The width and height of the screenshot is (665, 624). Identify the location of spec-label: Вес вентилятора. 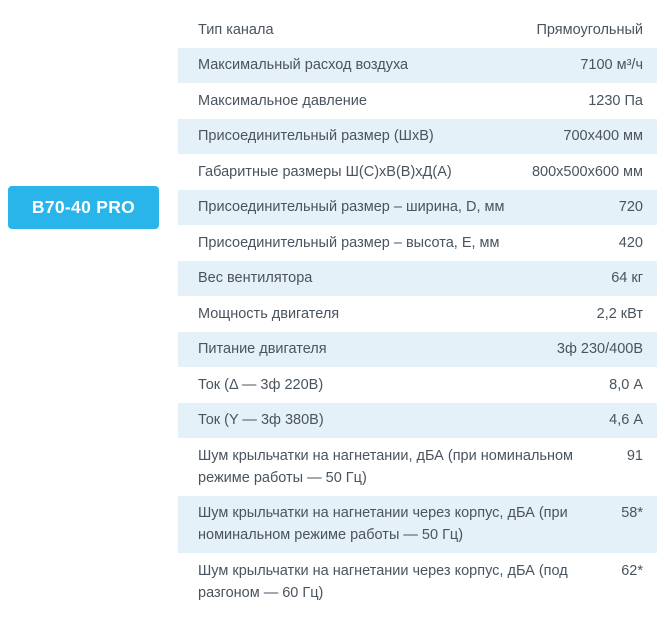
(255, 278).